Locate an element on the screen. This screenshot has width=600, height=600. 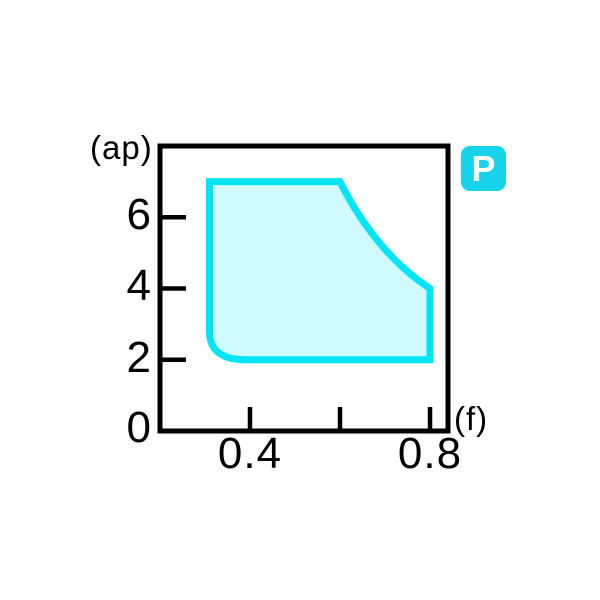
y-axis-label: (ap) is located at coordinates (121, 147).